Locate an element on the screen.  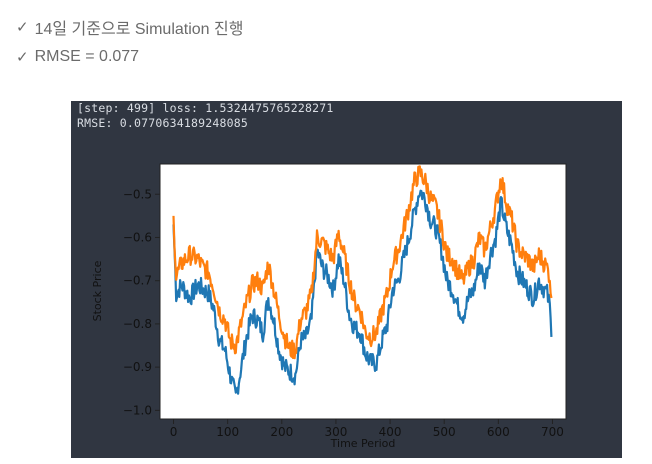
output-line-loss: [step: 499] loss: 1.5324475765228271 is located at coordinates (205, 108).